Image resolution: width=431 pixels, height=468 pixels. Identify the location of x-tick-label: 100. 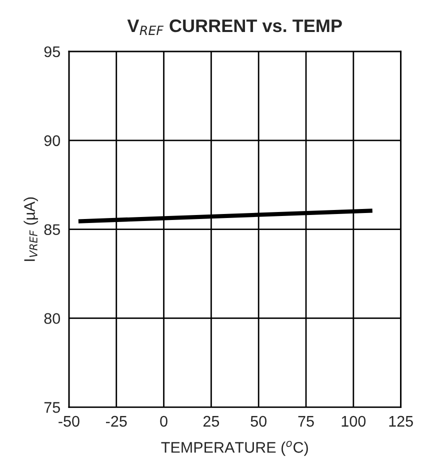
(354, 421).